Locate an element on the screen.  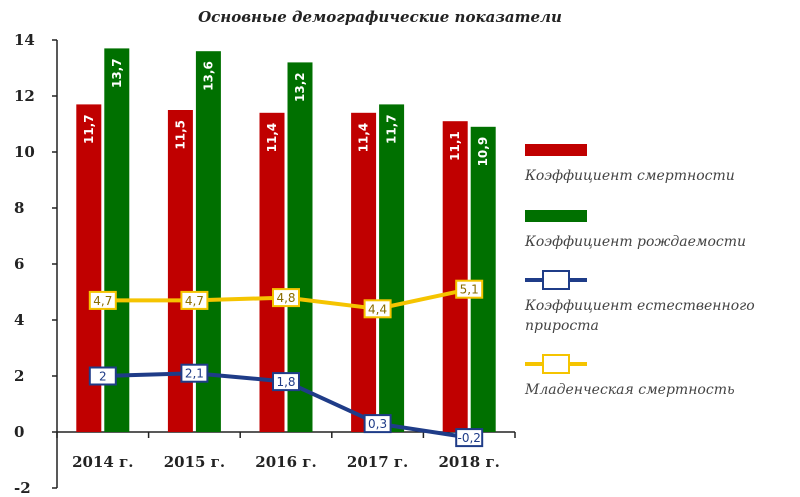
y-tick-label: 4 is located at coordinates (19, 320).